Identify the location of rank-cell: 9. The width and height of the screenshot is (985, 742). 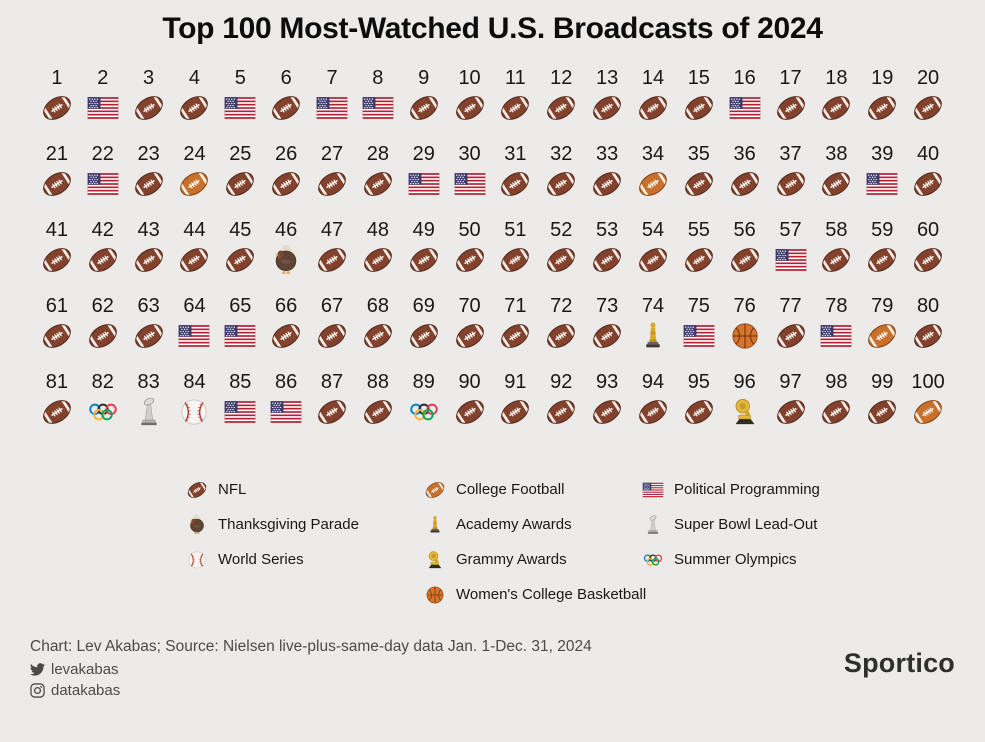
(424, 96).